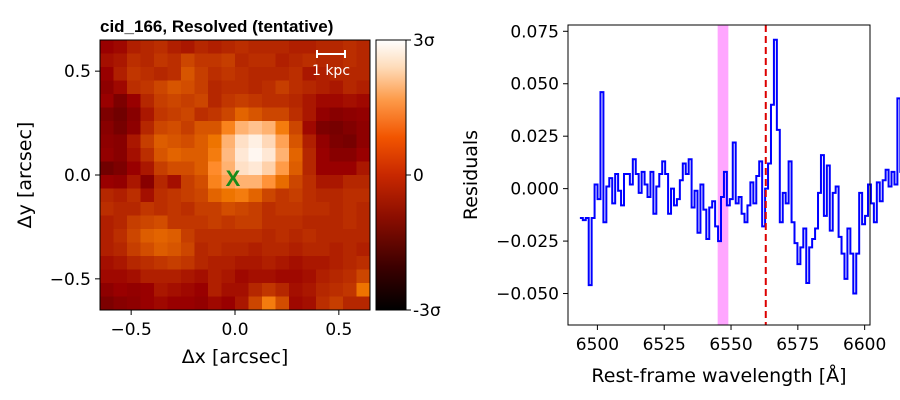 Image resolution: width=900 pixels, height=400 pixels. I want to click on x-tick-label: 6500, so click(597, 345).